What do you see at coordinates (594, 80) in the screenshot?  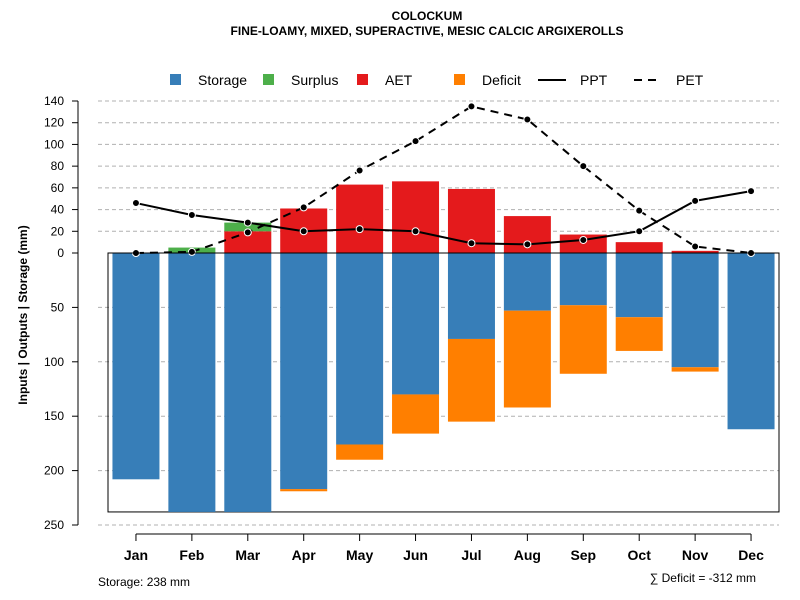 I see `legend-label-ppt: PPT` at bounding box center [594, 80].